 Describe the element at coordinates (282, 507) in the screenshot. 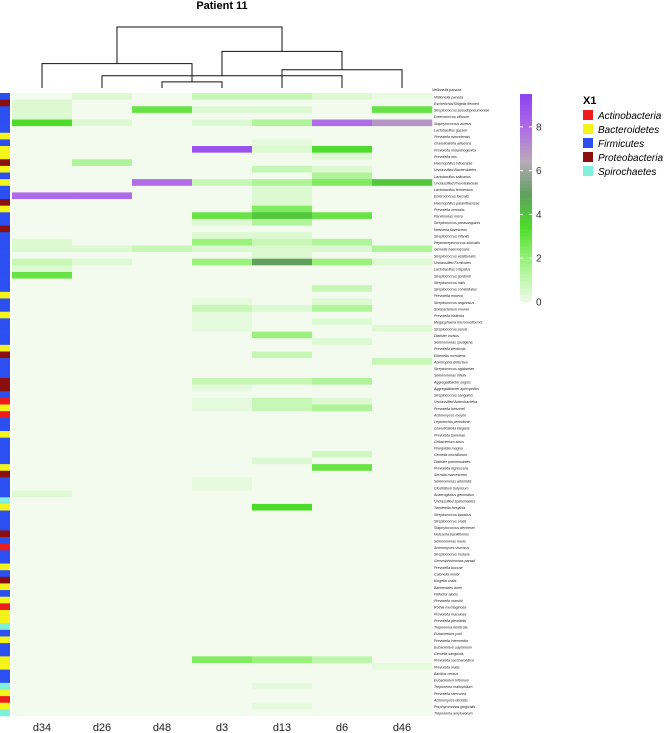

I see `cell-tannerella-forsythia-d13` at that location.